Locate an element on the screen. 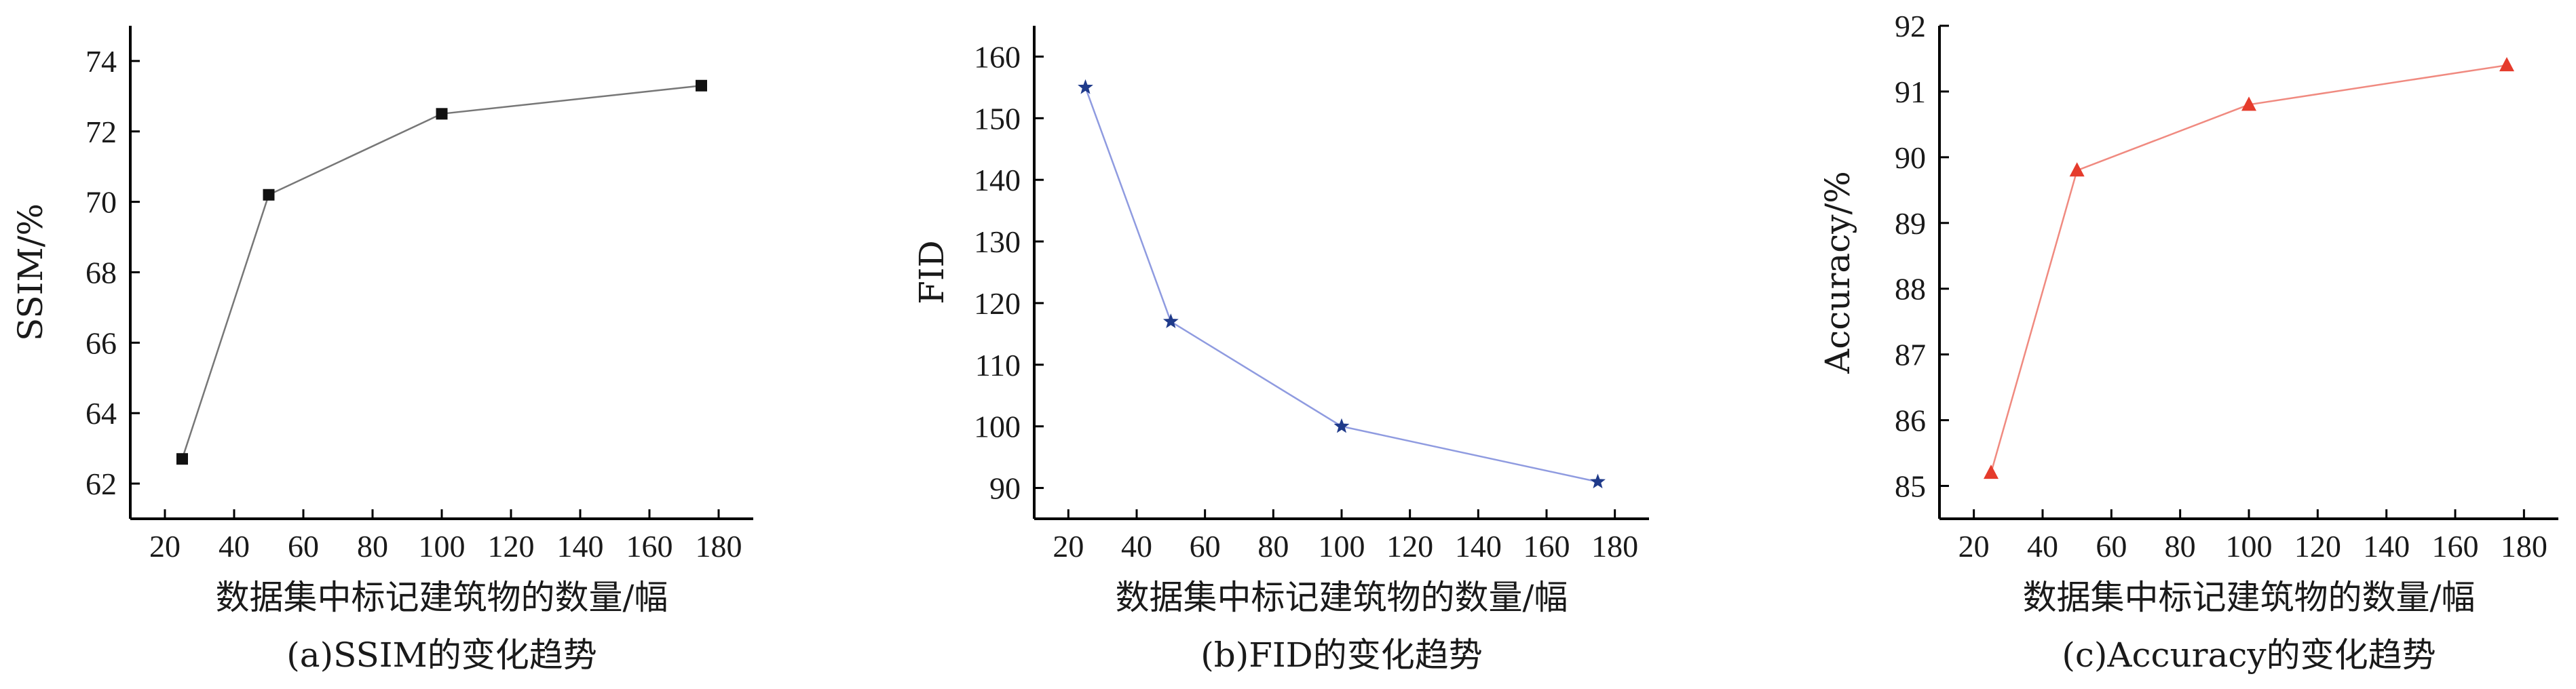  y-tick-label: 72 is located at coordinates (101, 132).